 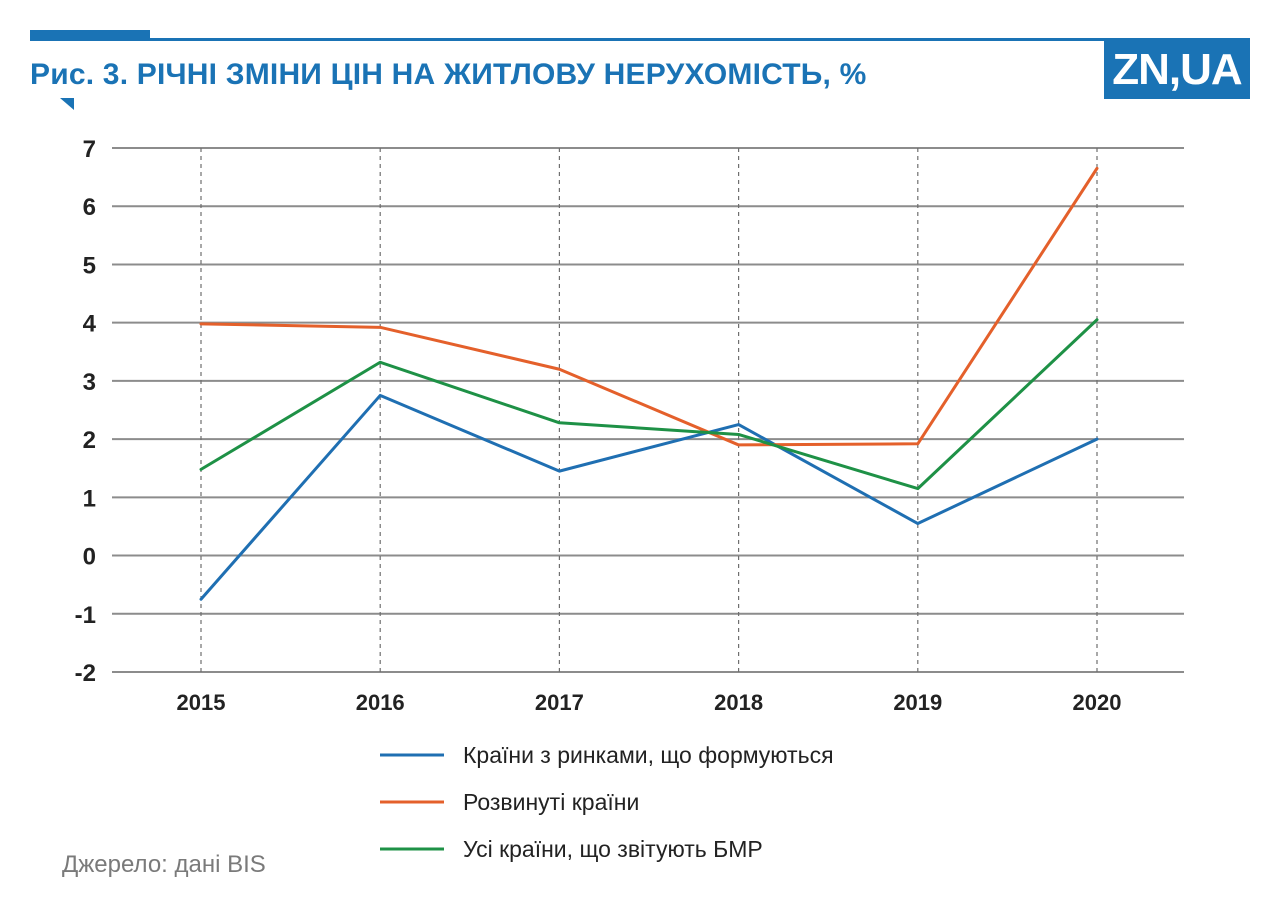 I want to click on x-tick-label: 2018, so click(x=738, y=702).